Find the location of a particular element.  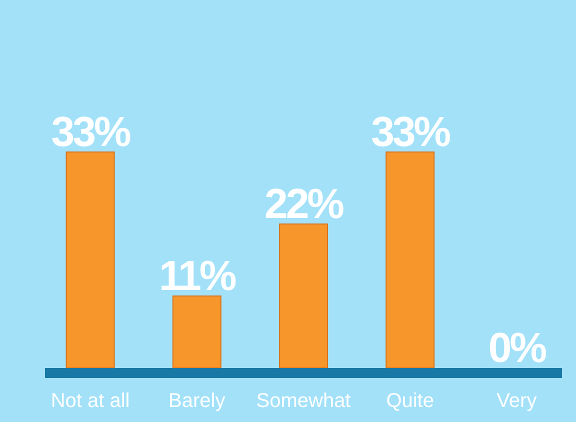

x-tick-label: Quite is located at coordinates (410, 401).